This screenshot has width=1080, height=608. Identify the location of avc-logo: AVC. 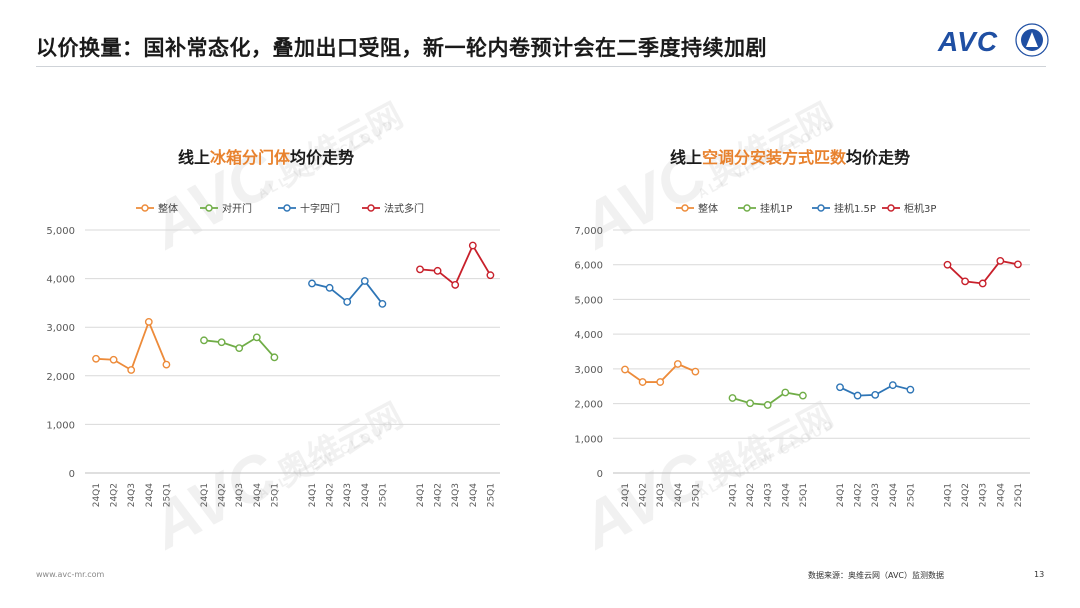
(968, 41).